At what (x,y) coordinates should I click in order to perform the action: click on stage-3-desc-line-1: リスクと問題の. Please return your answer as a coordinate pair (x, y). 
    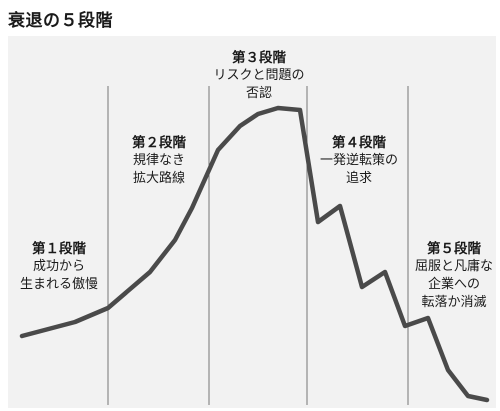
    Looking at the image, I should click on (259, 75).